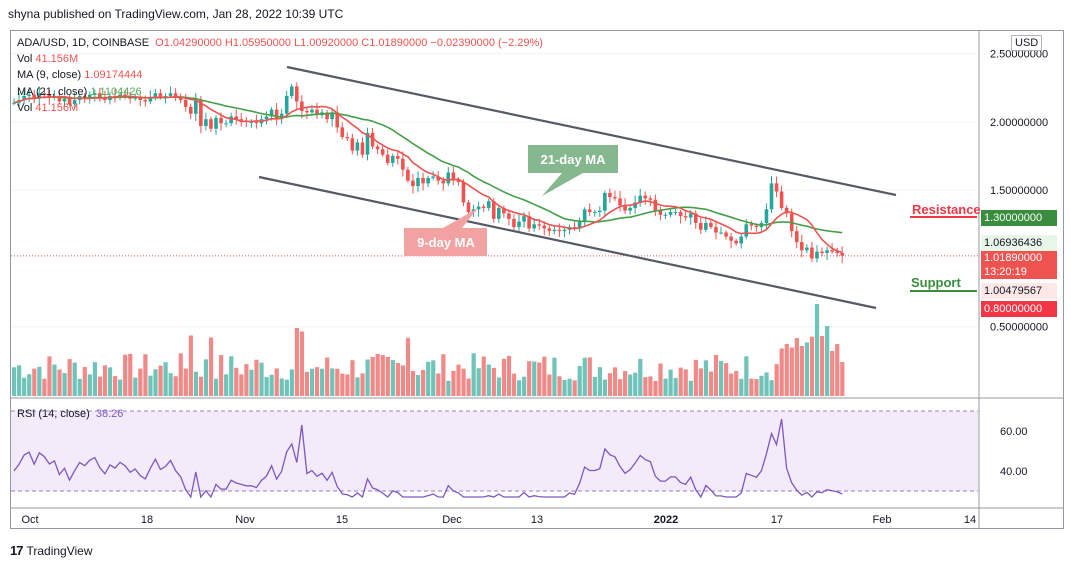 This screenshot has height=568, width=1071. Describe the element at coordinates (970, 520) in the screenshot. I see `x-tick-label: 14` at that location.